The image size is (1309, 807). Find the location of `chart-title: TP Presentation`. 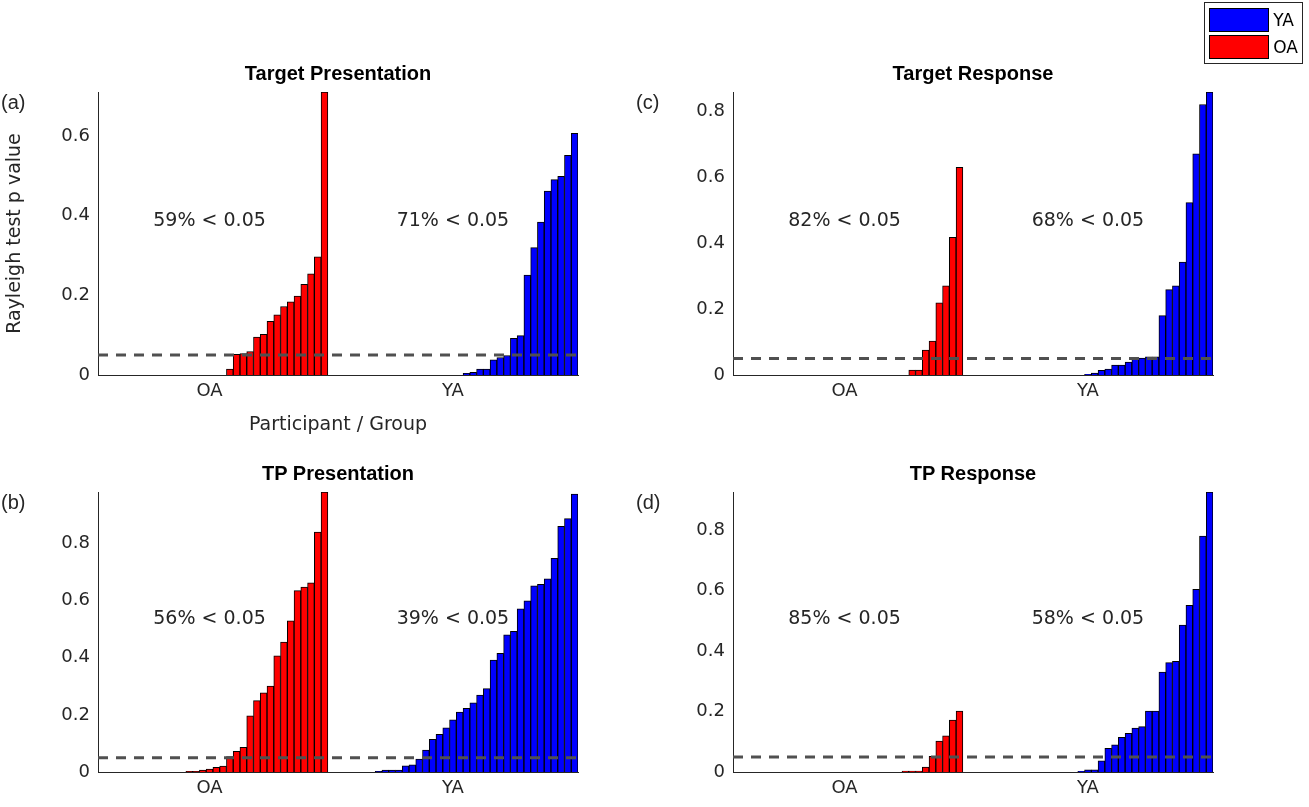

chart-title: TP Presentation is located at coordinates (338, 472).